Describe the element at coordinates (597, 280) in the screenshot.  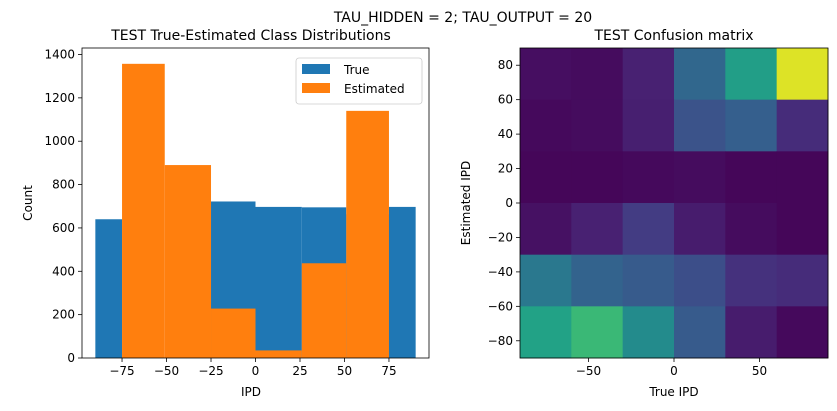
I see `heatmap-cell-r4-c1` at that location.